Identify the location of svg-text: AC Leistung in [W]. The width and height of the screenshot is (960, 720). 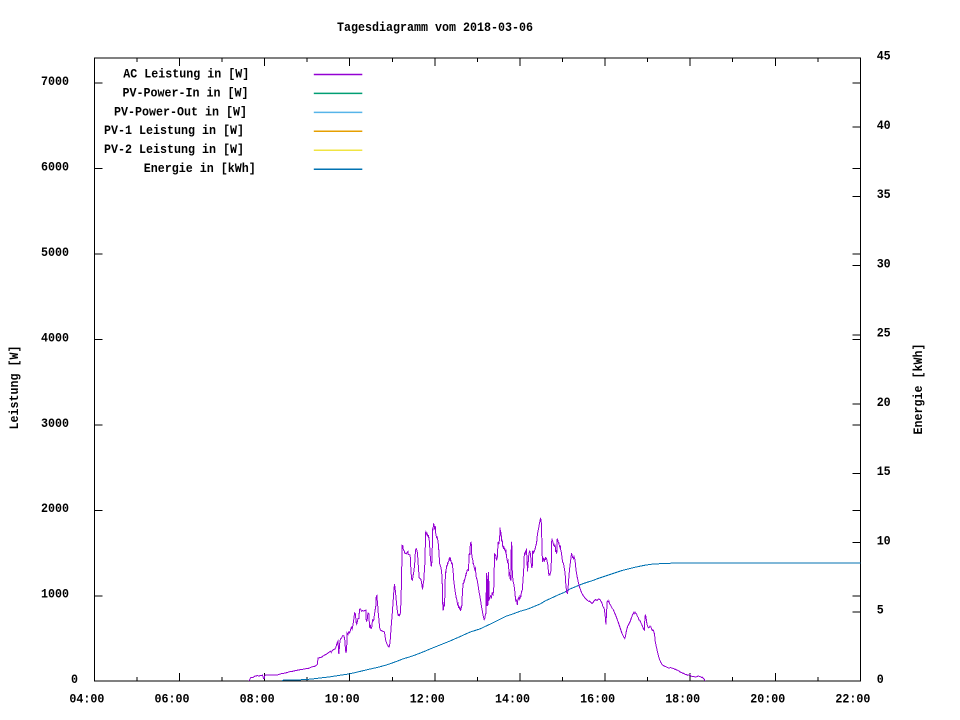
(186, 73).